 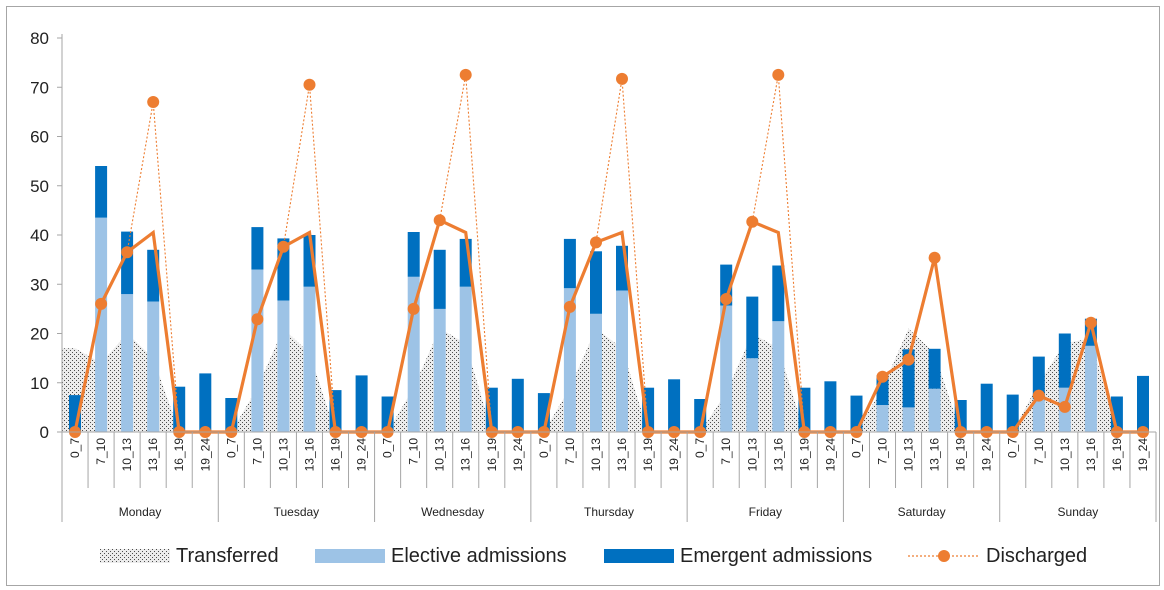 What do you see at coordinates (987, 455) in the screenshot?
I see `x-tick-label-saturday-19_24: 19_24` at bounding box center [987, 455].